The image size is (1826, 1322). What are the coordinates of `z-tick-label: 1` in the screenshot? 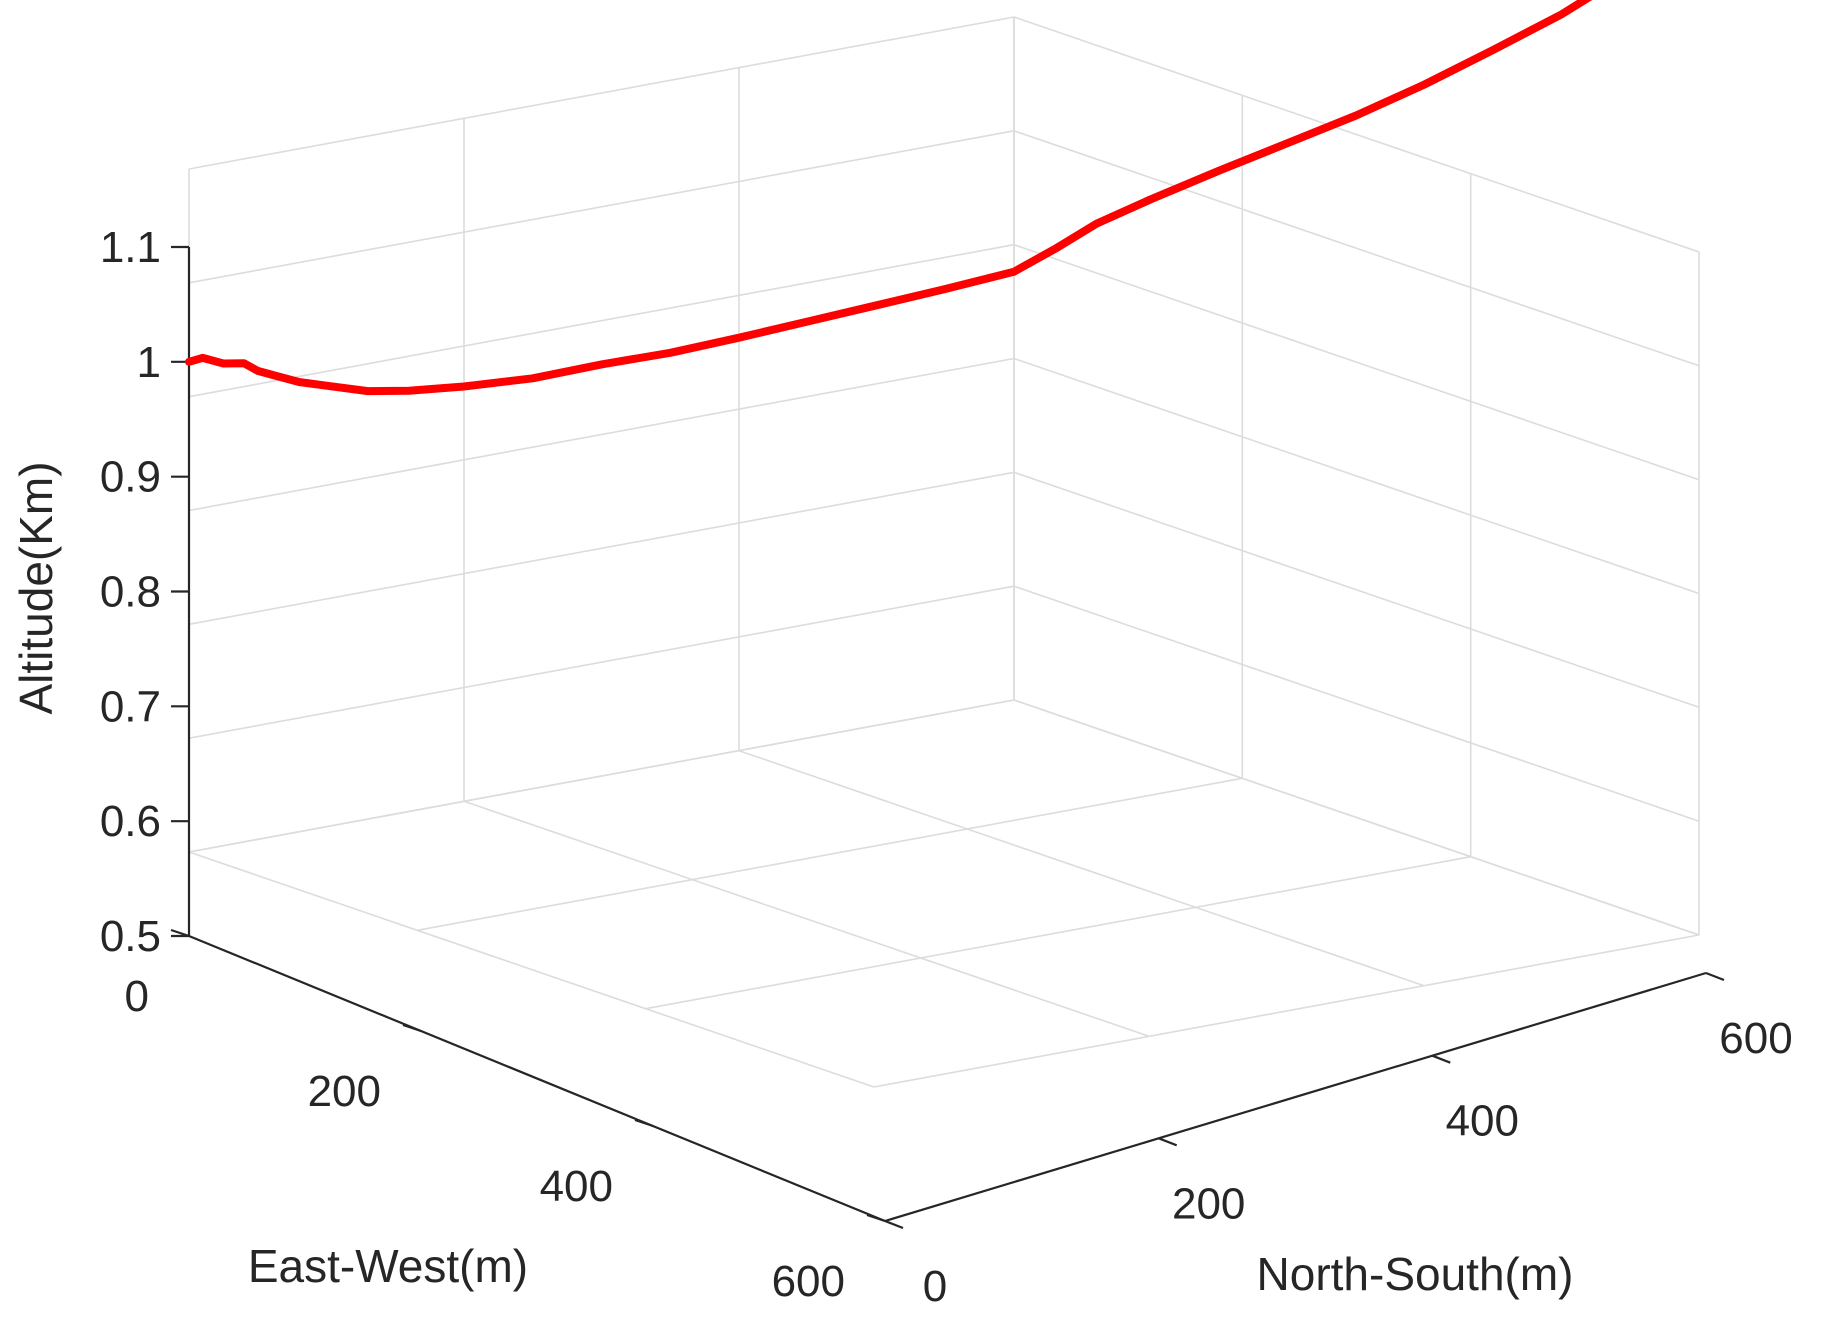 It's located at (149, 362).